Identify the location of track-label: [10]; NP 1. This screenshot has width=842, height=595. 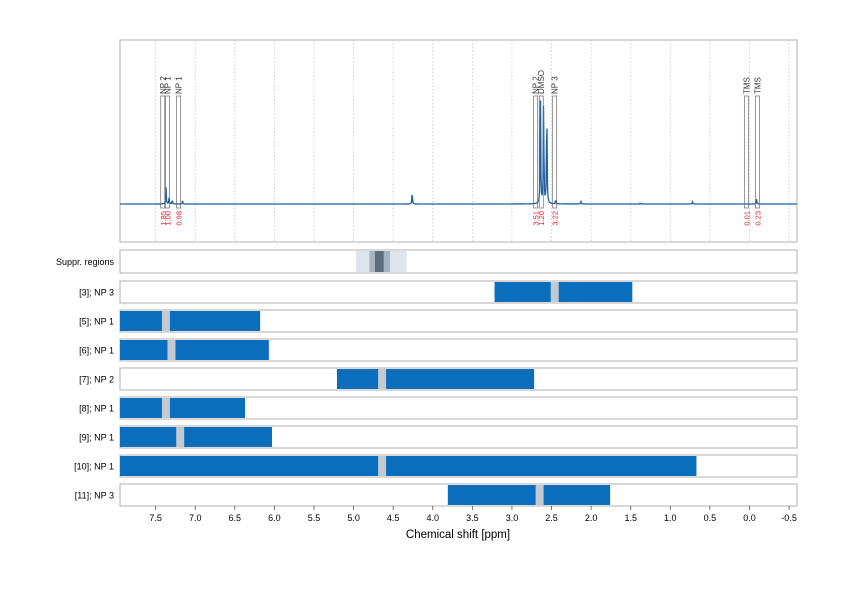
(94, 467).